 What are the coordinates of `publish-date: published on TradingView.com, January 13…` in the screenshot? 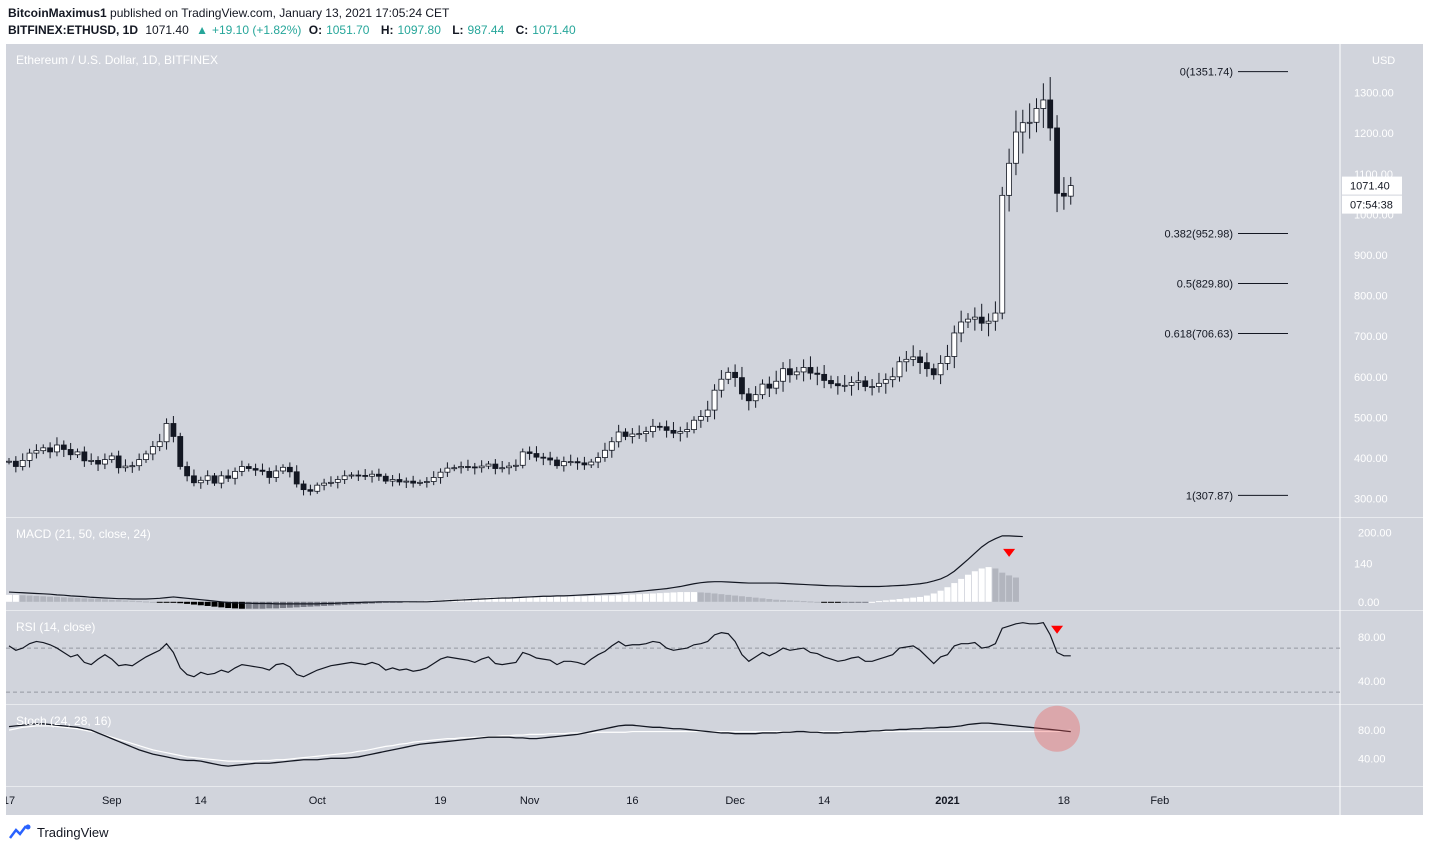 It's located at (280, 13).